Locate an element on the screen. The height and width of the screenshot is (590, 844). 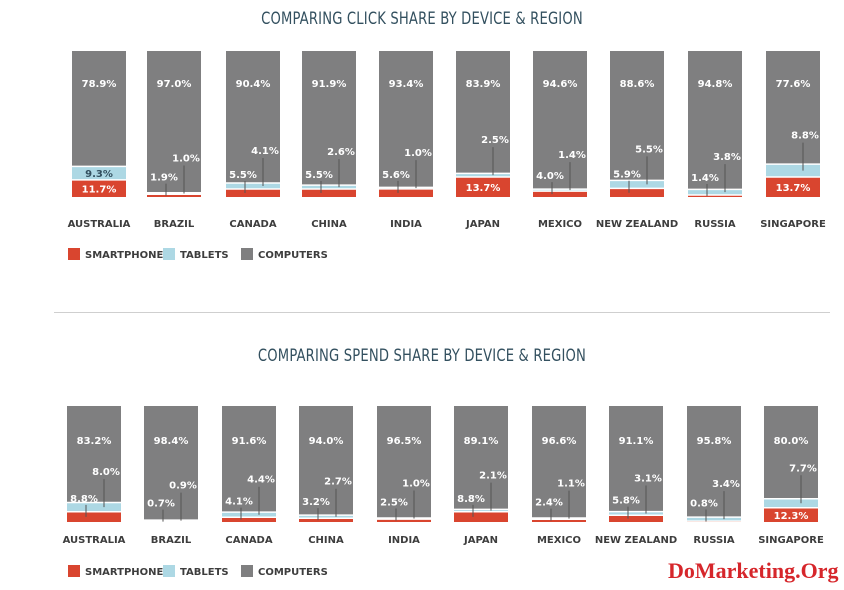
bar-group: 91.6% 4.4% 4.1% is located at coordinates (249, 464).